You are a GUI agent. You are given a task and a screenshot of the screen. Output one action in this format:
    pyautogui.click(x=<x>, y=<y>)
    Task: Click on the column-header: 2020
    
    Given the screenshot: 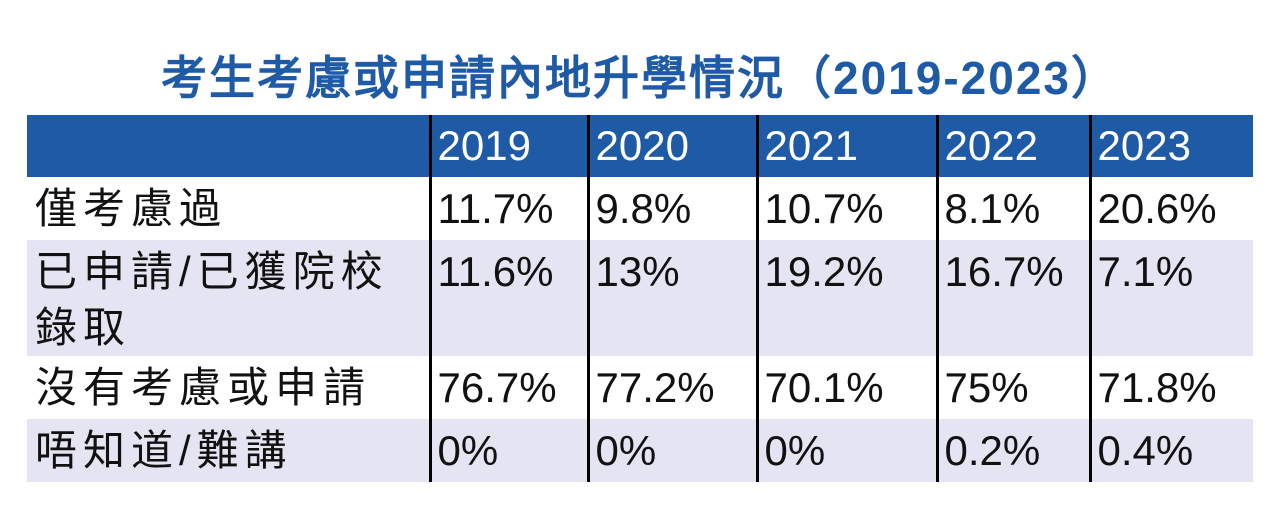 What is the action you would take?
    pyautogui.click(x=671, y=146)
    